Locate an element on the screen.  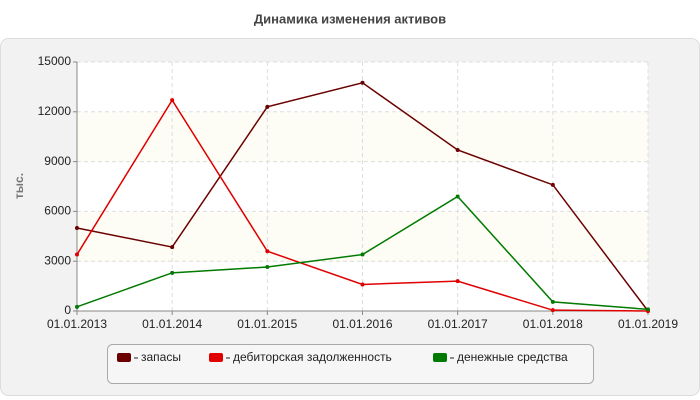
x-tick-label: 01.01.2015 is located at coordinates (267, 324).